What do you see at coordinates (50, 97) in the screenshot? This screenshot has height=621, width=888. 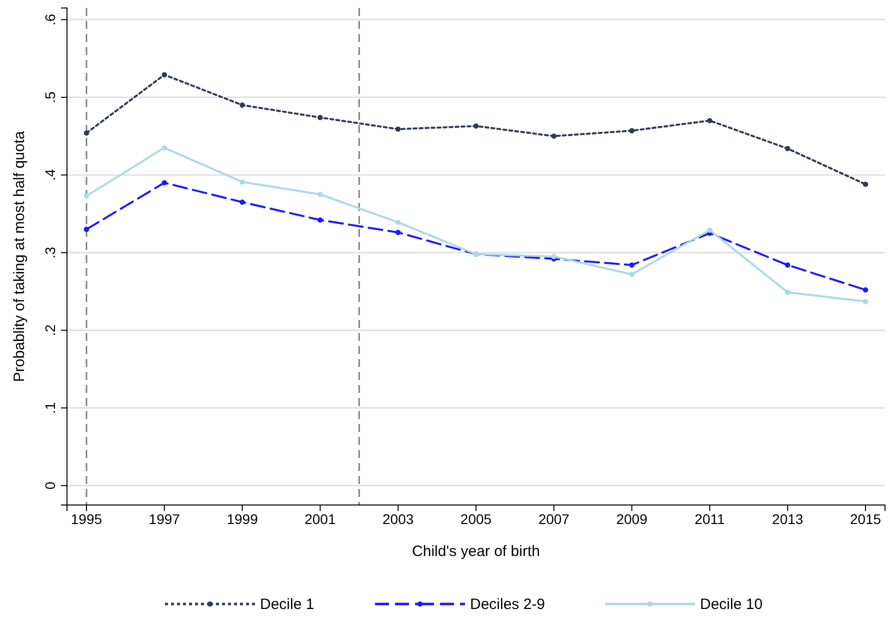 I see `y-tick-label: .5` at bounding box center [50, 97].